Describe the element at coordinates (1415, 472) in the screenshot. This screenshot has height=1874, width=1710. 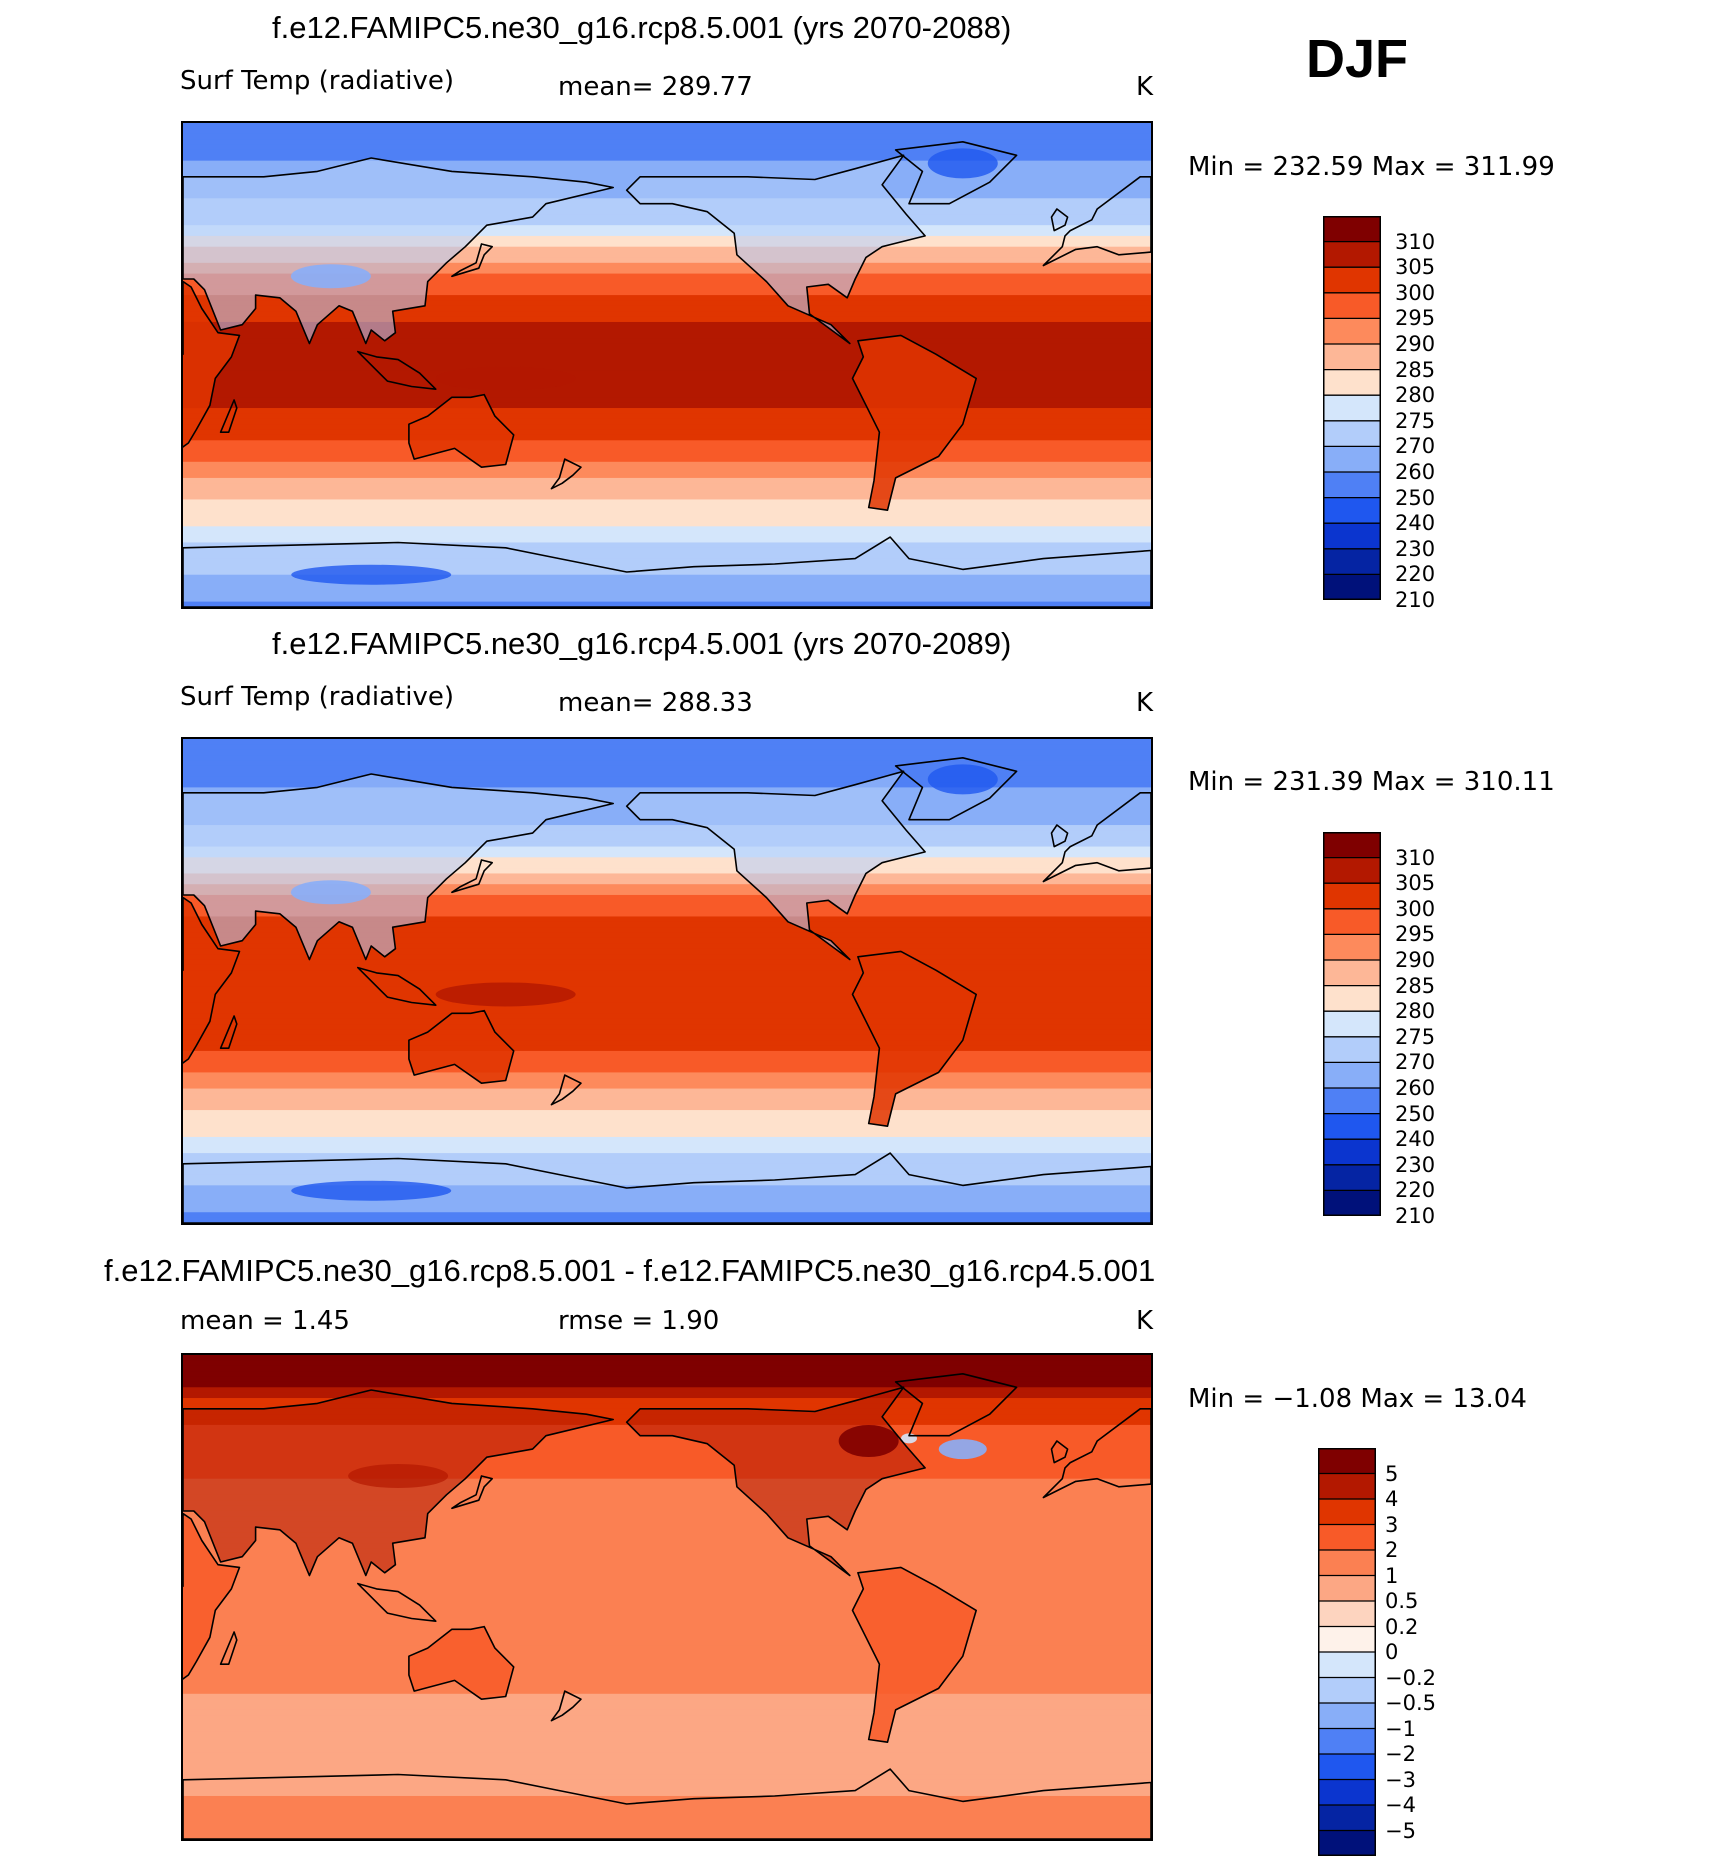
I see `colorbar-tick-label: 260` at that location.